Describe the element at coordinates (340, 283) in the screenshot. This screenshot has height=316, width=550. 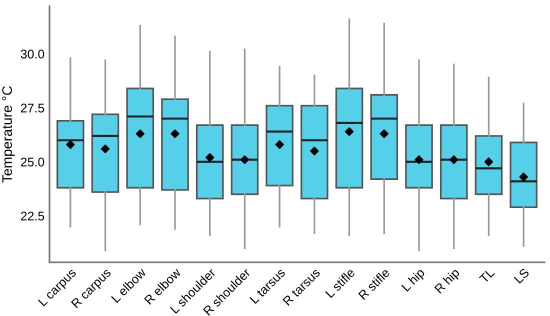
I see `x-tick-label: L stifle` at that location.